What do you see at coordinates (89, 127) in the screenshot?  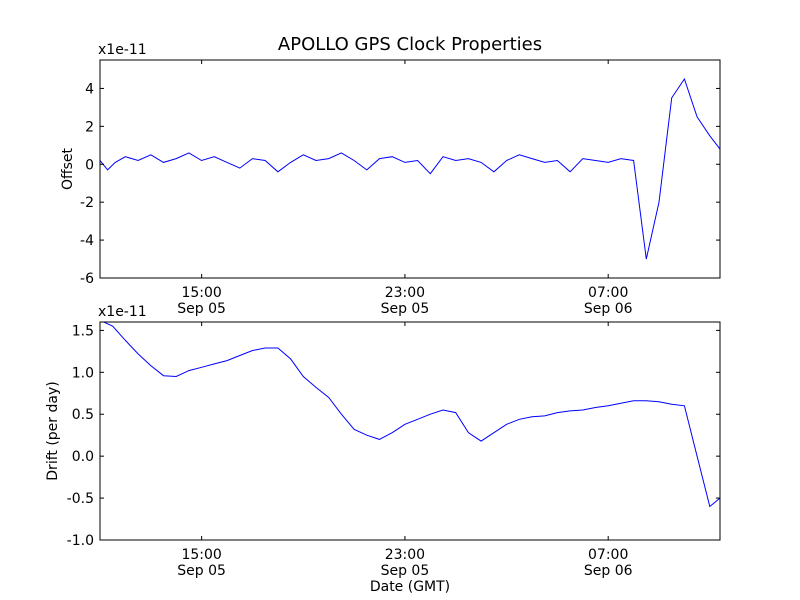 I see `top-ytick-label: 2` at bounding box center [89, 127].